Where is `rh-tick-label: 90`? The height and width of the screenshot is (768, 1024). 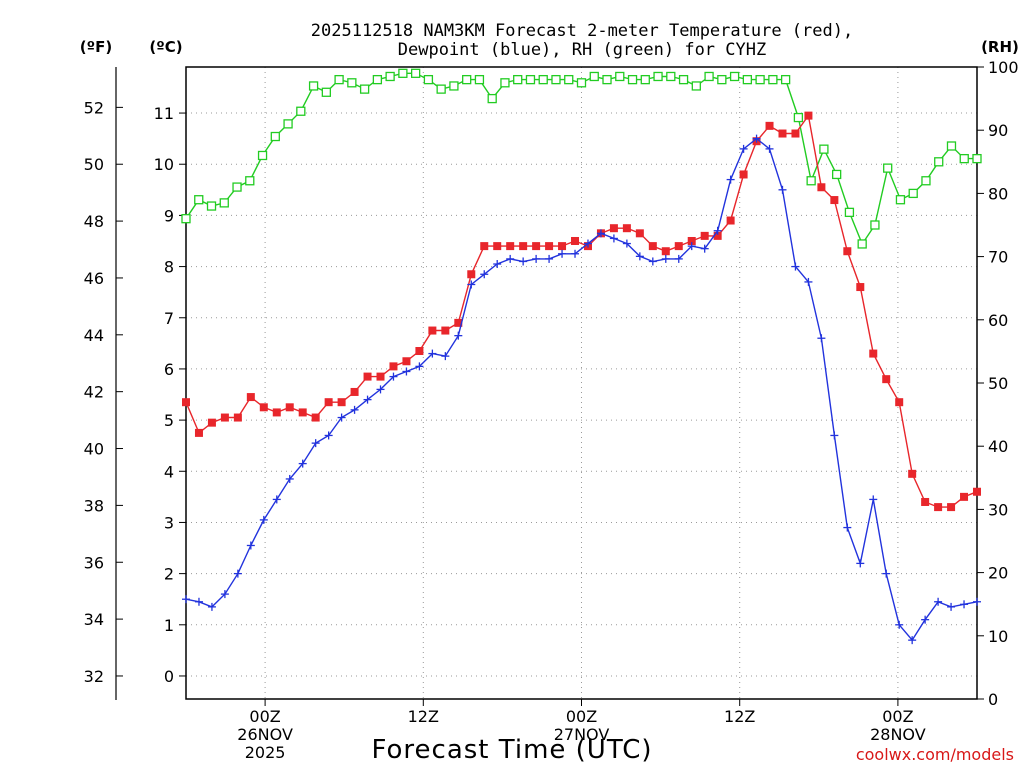 rh-tick-label: 90 is located at coordinates (998, 130).